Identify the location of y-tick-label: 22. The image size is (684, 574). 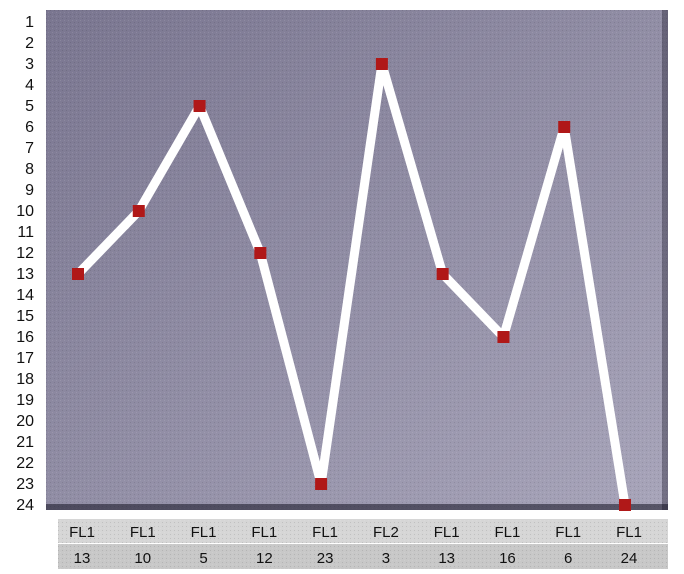
(25, 463).